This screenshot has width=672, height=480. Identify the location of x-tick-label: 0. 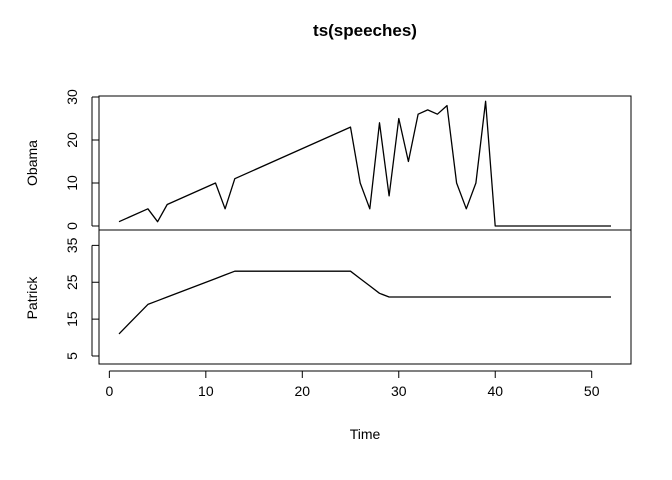
(109, 391).